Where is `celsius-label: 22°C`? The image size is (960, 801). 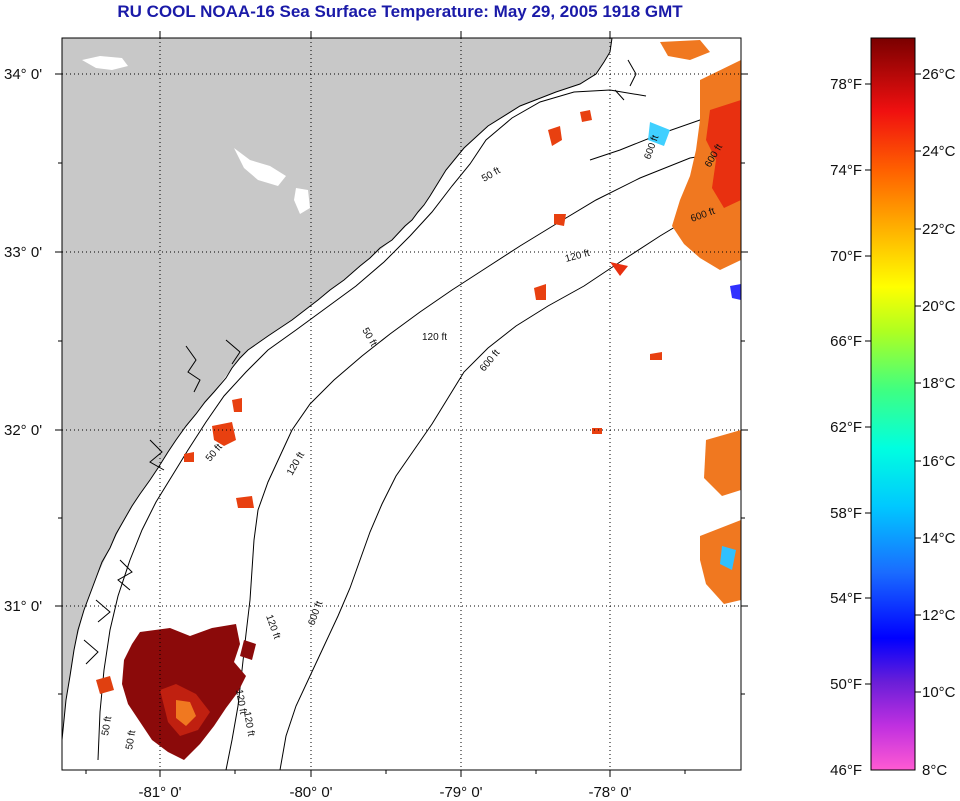
celsius-label: 22°C is located at coordinates (939, 229).